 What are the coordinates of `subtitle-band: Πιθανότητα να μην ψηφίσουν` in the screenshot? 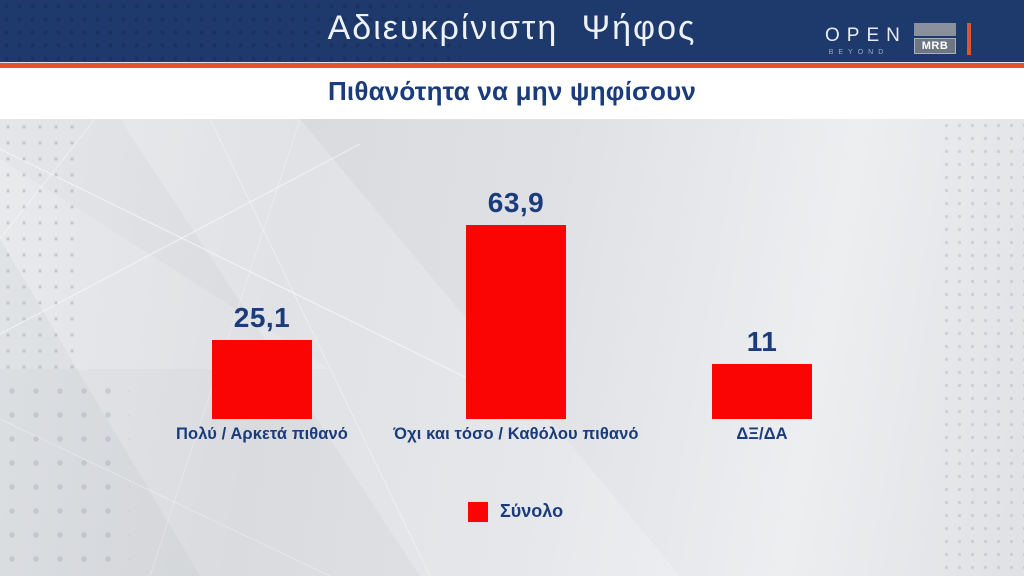 It's located at (512, 93).